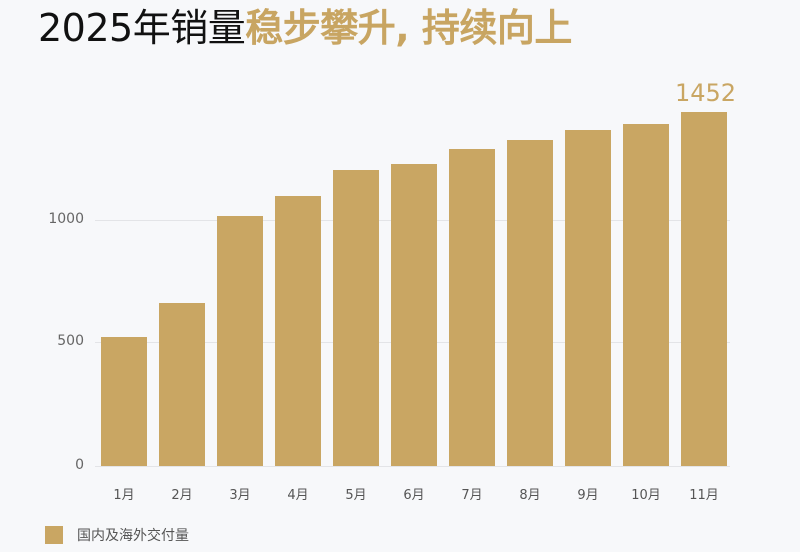  I want to click on x-axis-baseline, so click(412, 466).